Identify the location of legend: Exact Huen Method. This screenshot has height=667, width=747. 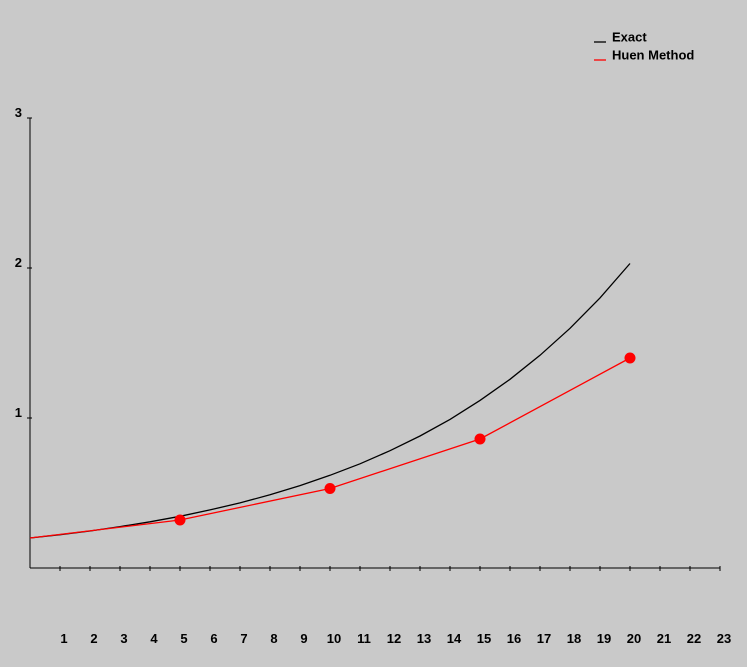
(644, 46).